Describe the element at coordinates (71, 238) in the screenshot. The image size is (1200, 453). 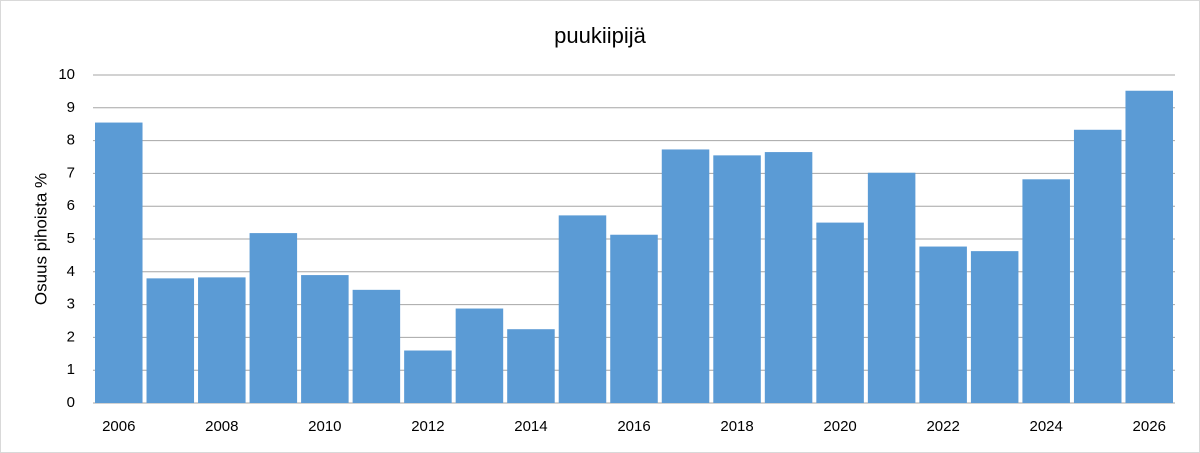
I see `y-tick-label: 5` at that location.